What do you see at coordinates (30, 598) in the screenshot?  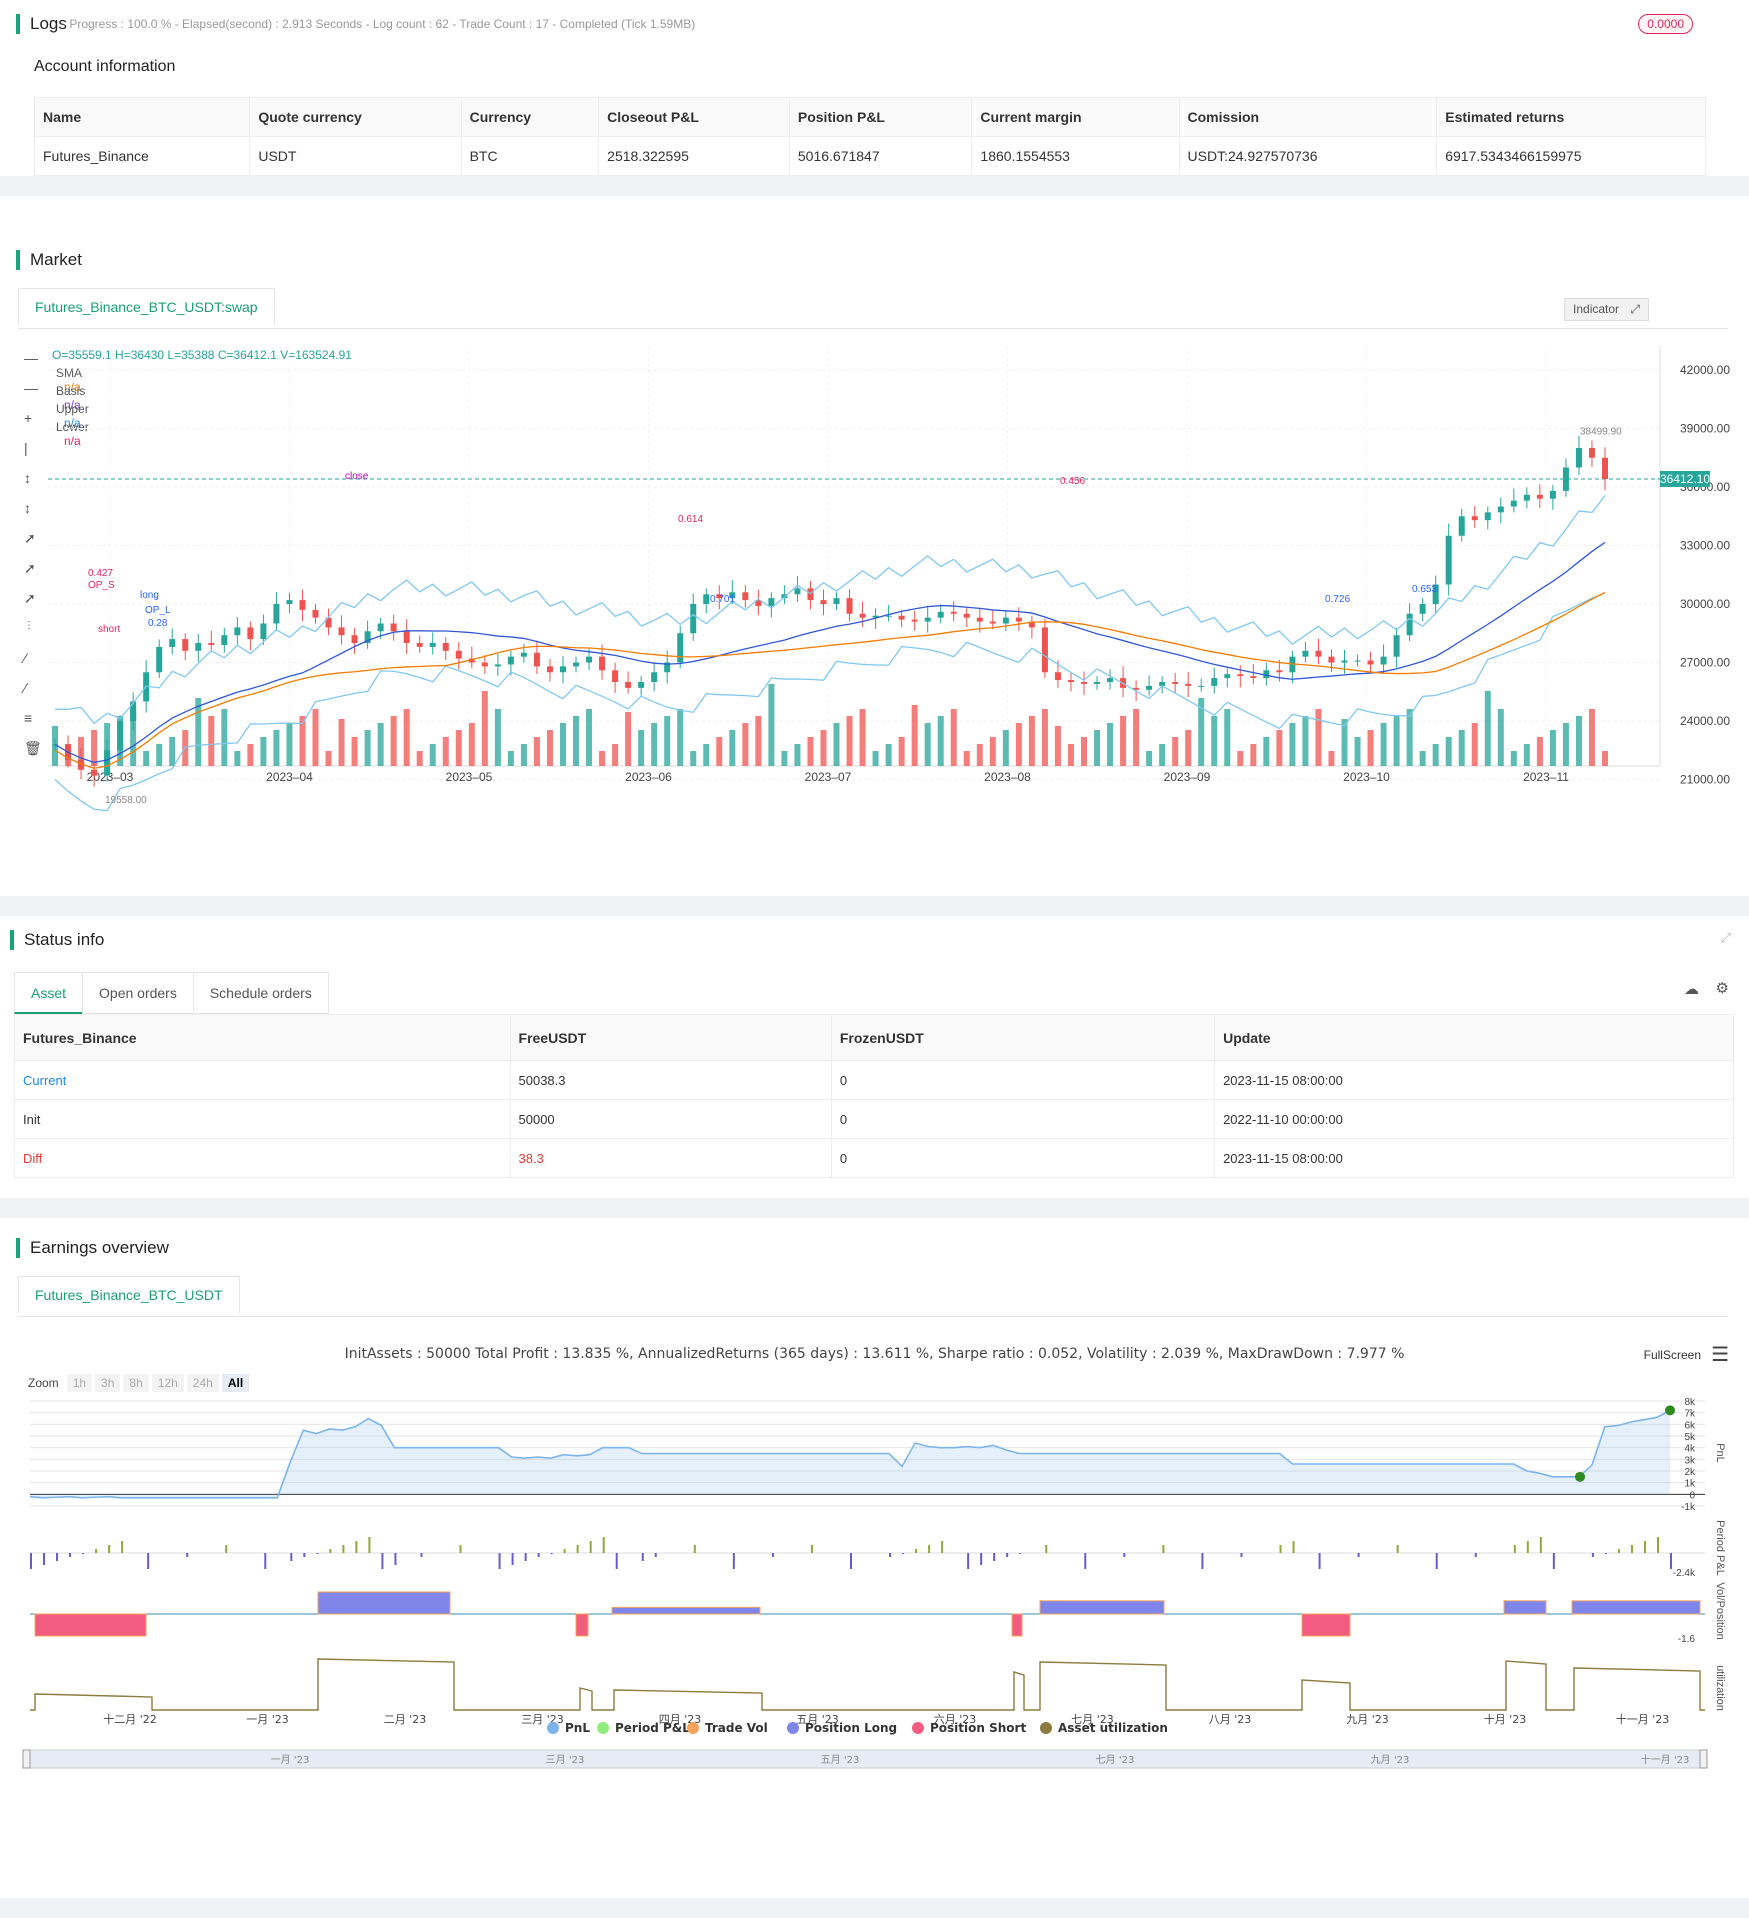 I see `extended-line-icon: ➚` at bounding box center [30, 598].